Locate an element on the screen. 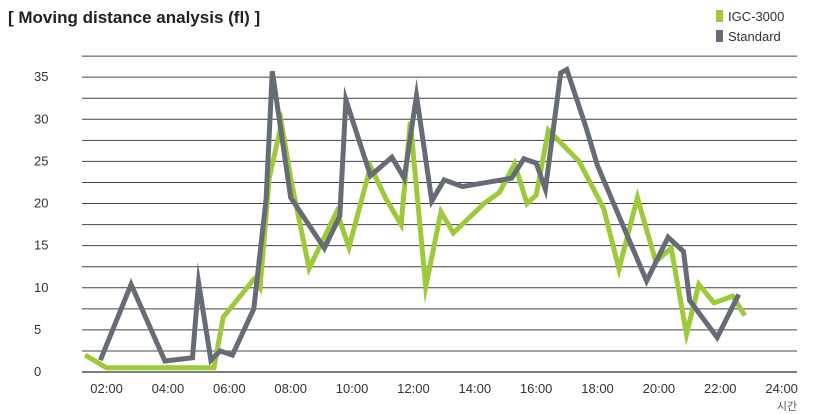 Image resolution: width=831 pixels, height=414 pixels. x-tick-label: 12:00 is located at coordinates (413, 388).